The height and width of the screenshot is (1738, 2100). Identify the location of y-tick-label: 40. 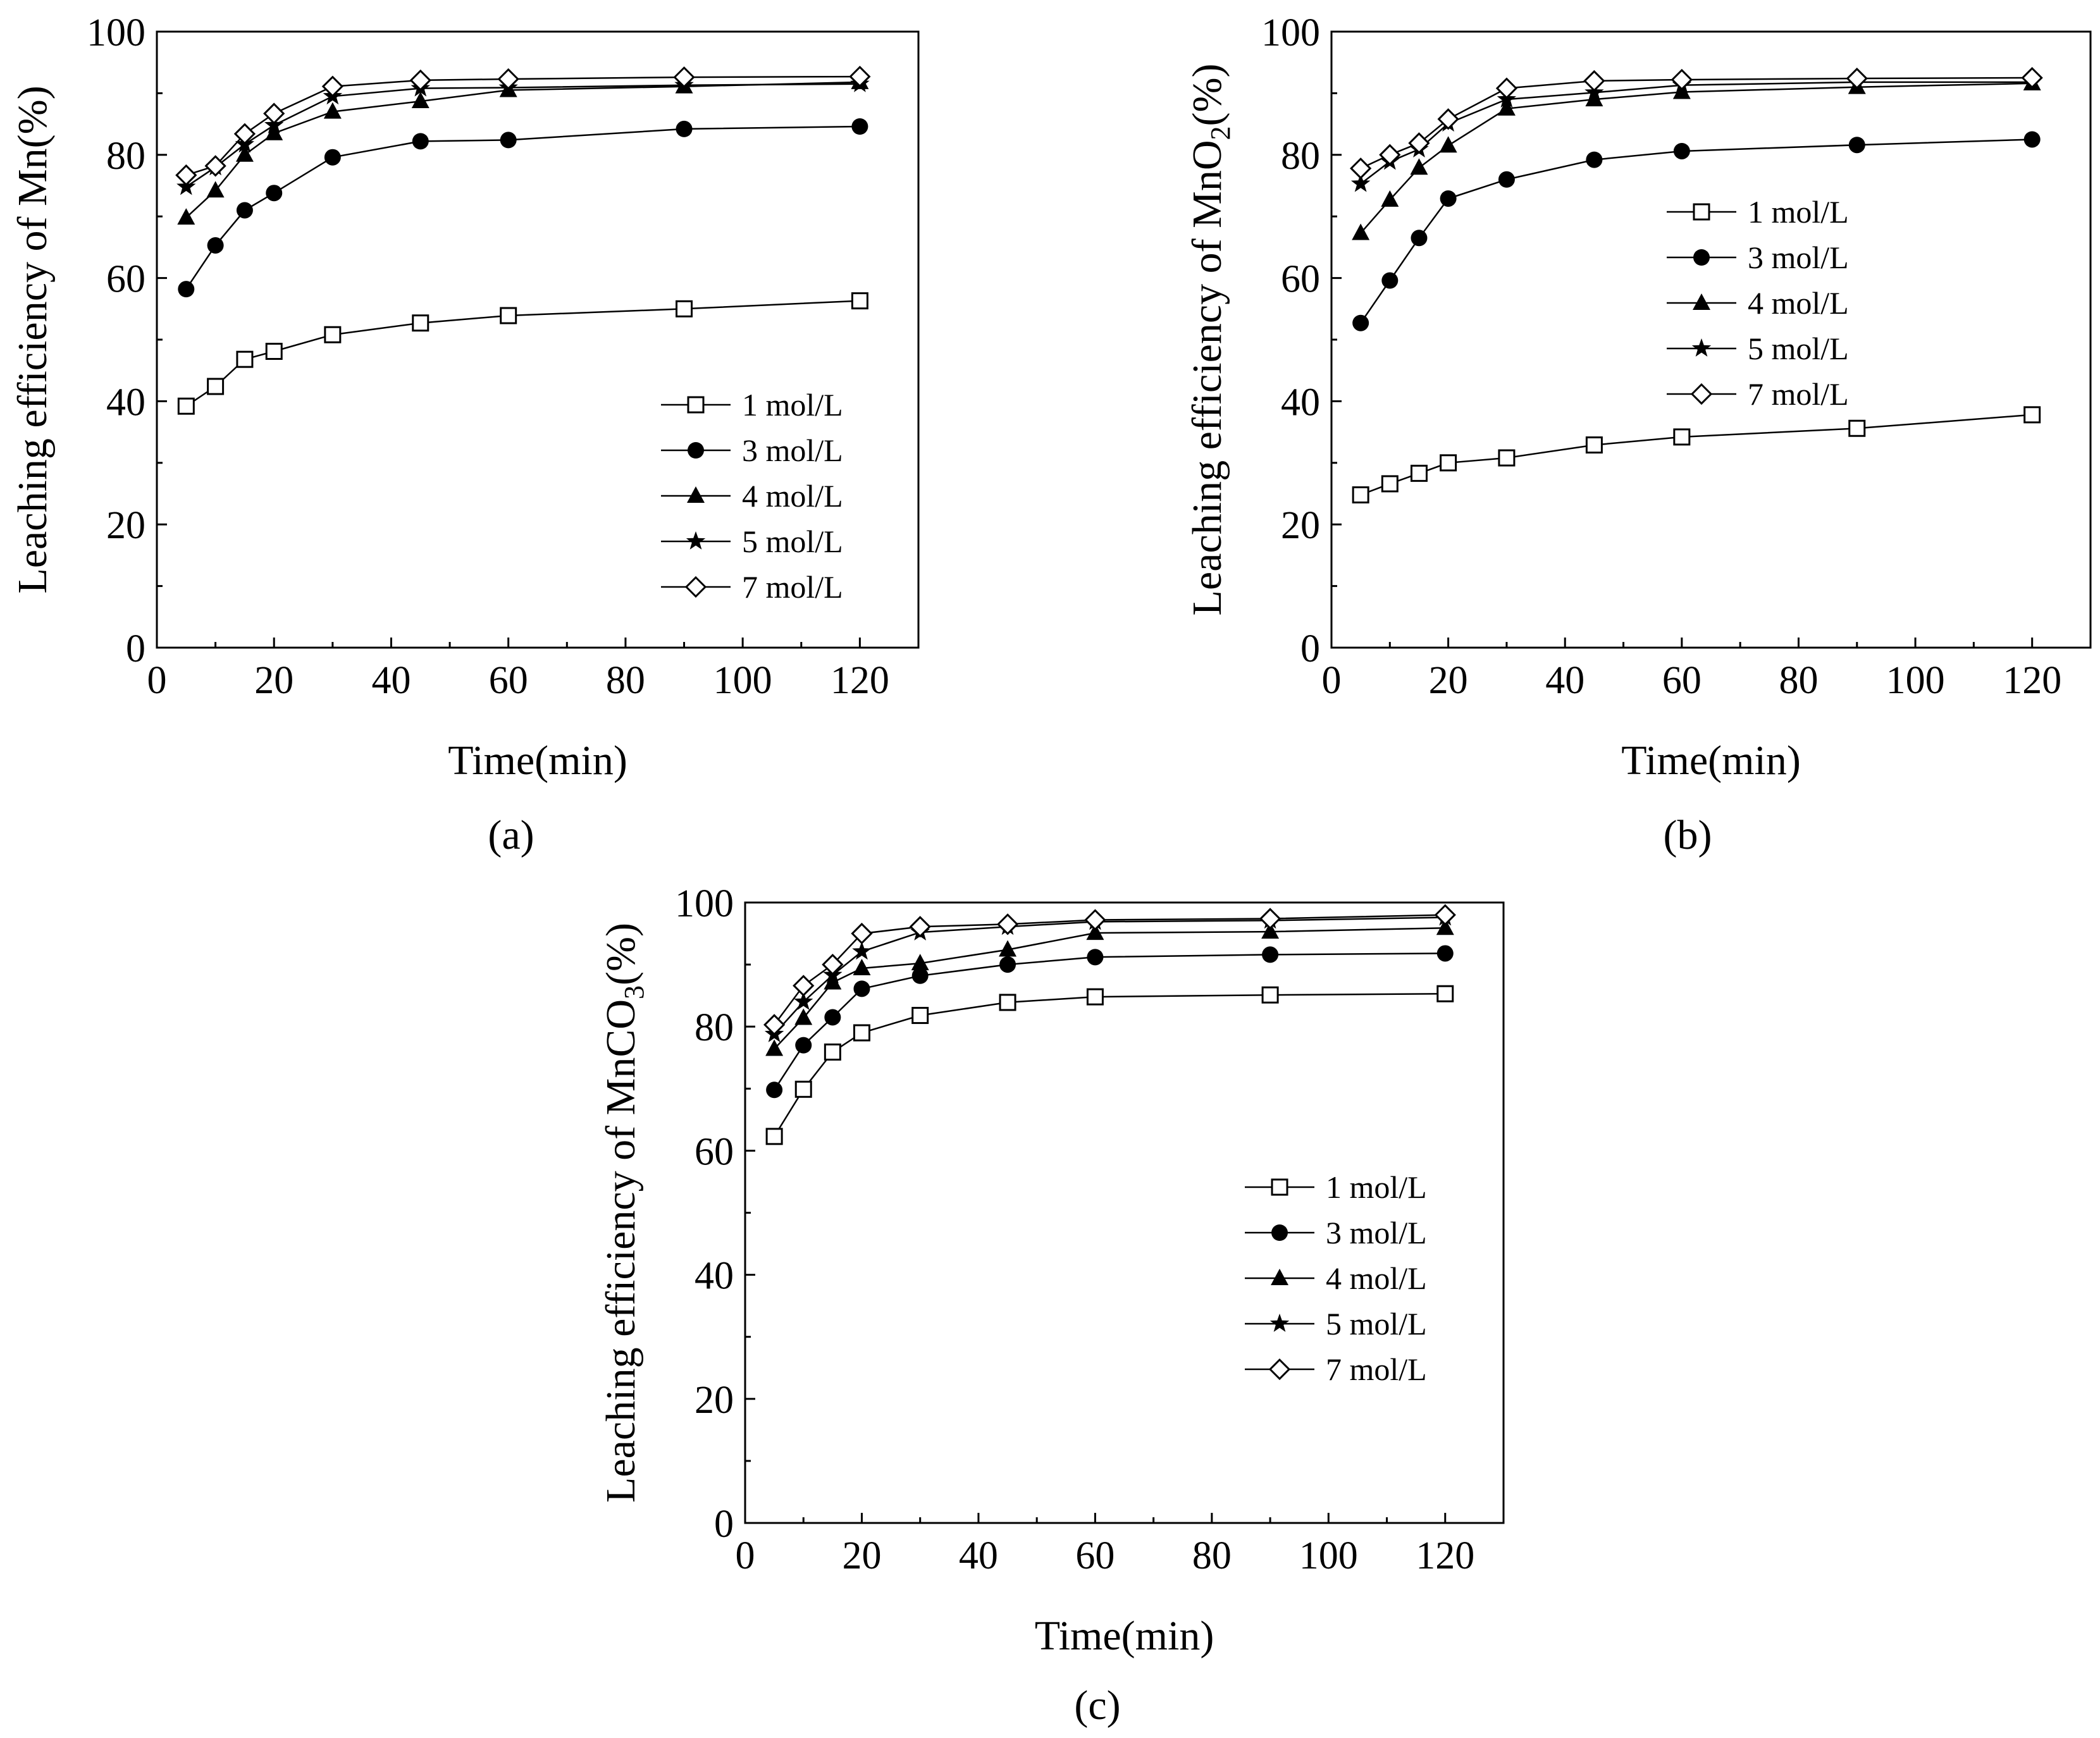
(714, 1276).